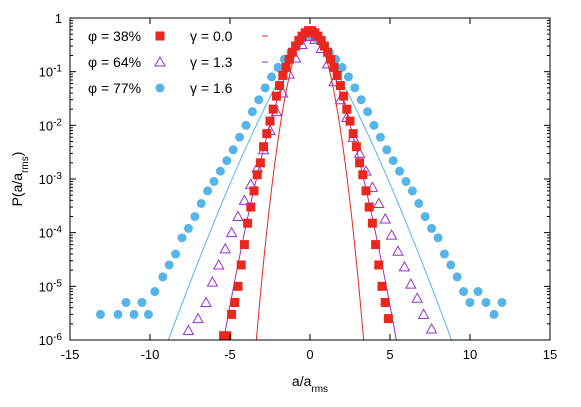 The image size is (581, 407). What do you see at coordinates (230, 354) in the screenshot?
I see `x-tick-label: -5` at bounding box center [230, 354].